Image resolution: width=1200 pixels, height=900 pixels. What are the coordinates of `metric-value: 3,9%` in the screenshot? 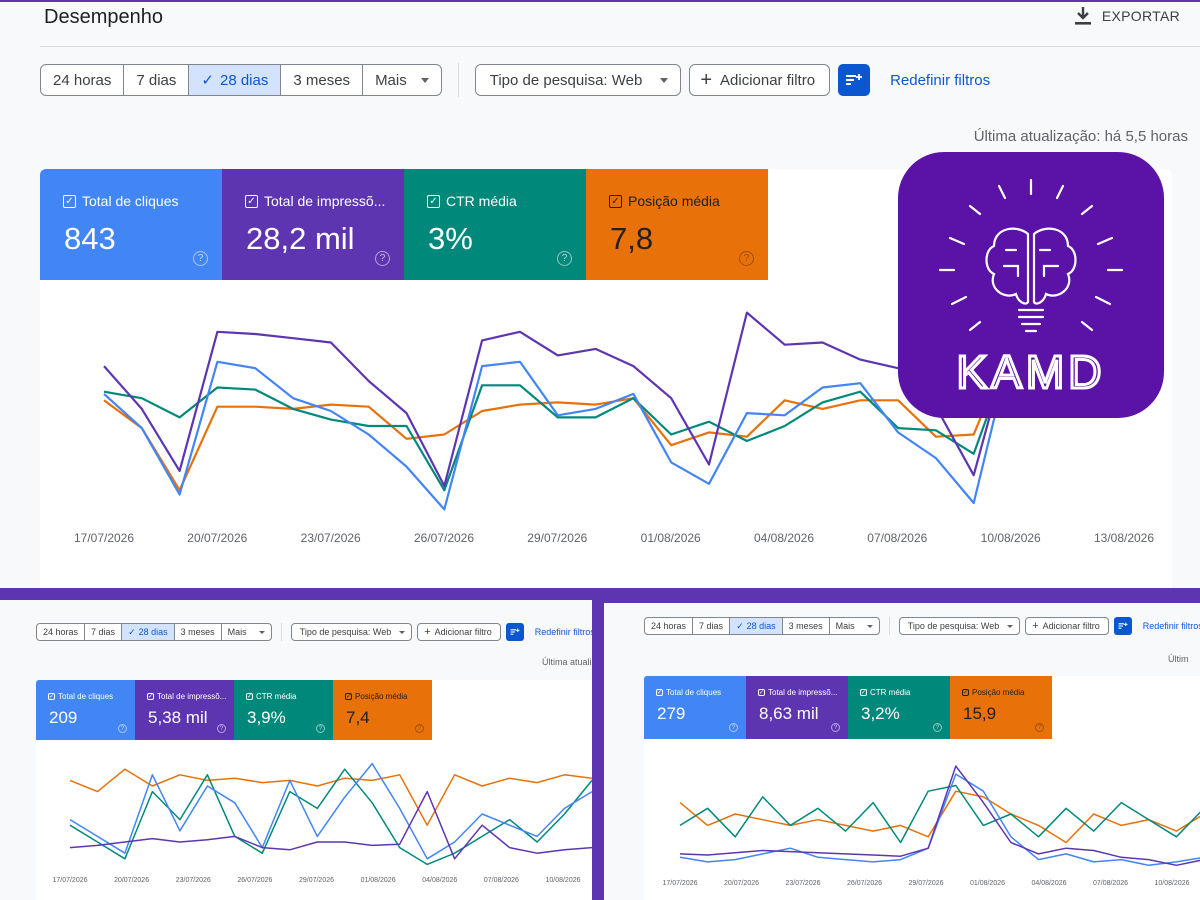 It's located at (266, 717).